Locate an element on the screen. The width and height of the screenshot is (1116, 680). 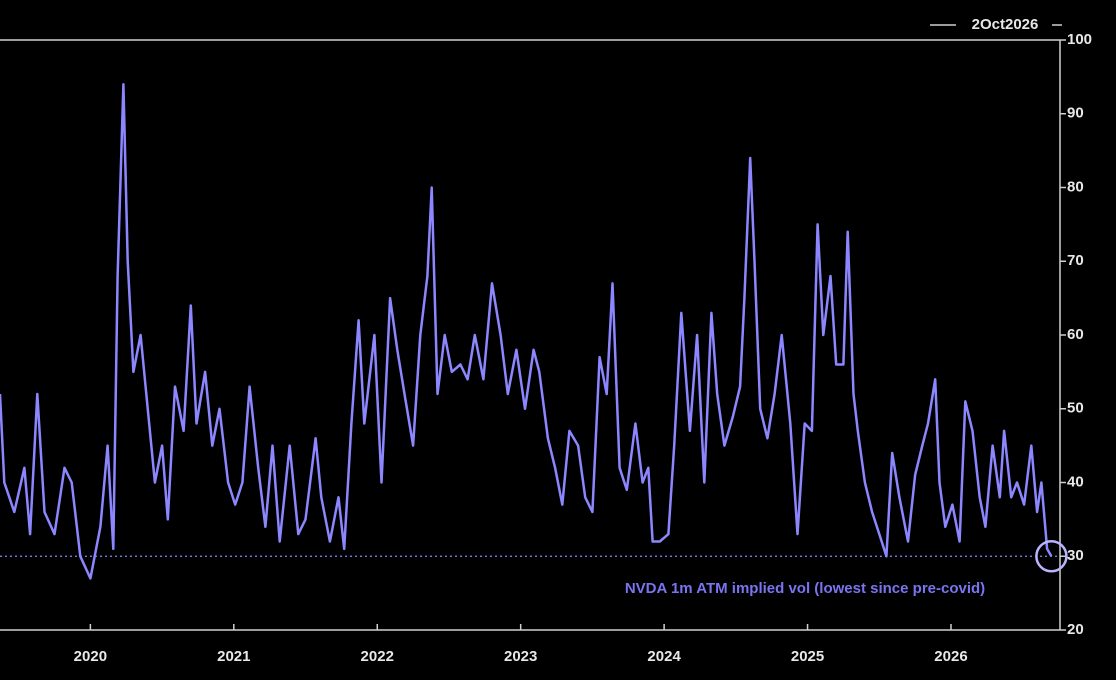
x-tick-label: 2025 is located at coordinates (807, 656).